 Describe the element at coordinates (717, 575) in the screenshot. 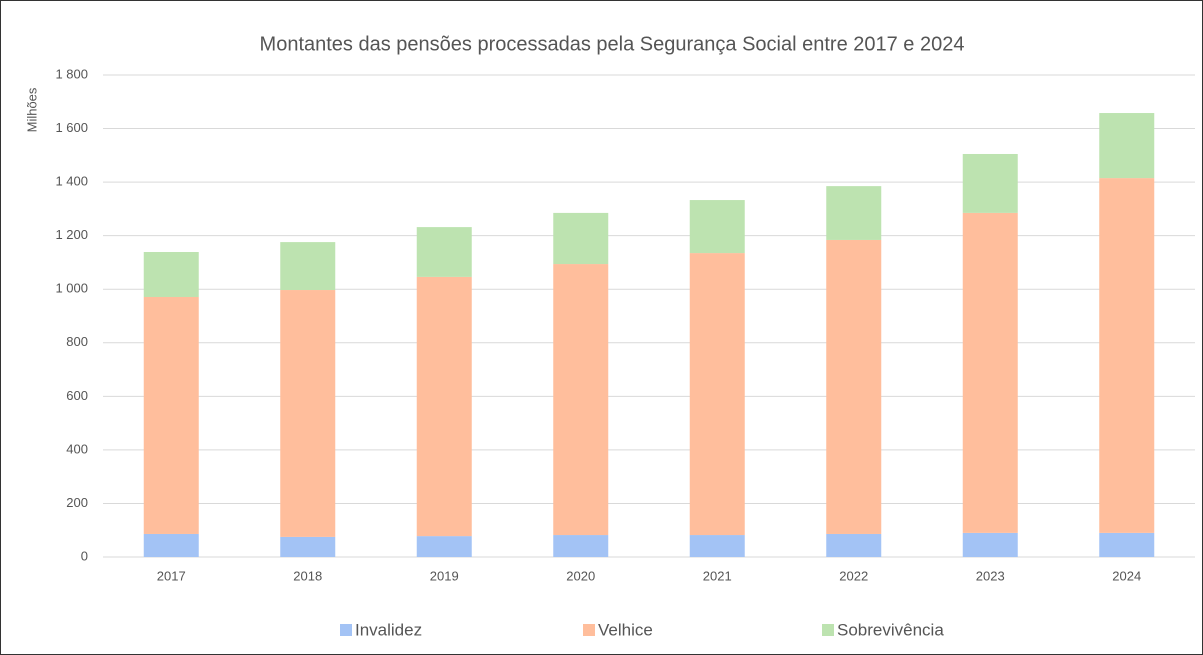

I see `x-tick-label: 2021` at that location.